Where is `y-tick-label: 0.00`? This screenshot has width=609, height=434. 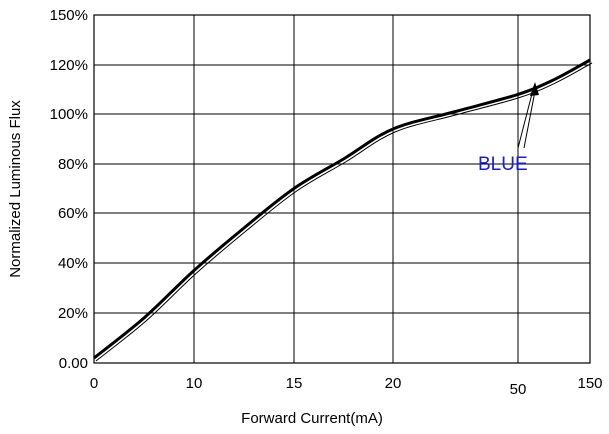 y-tick-label: 0.00 is located at coordinates (73, 363).